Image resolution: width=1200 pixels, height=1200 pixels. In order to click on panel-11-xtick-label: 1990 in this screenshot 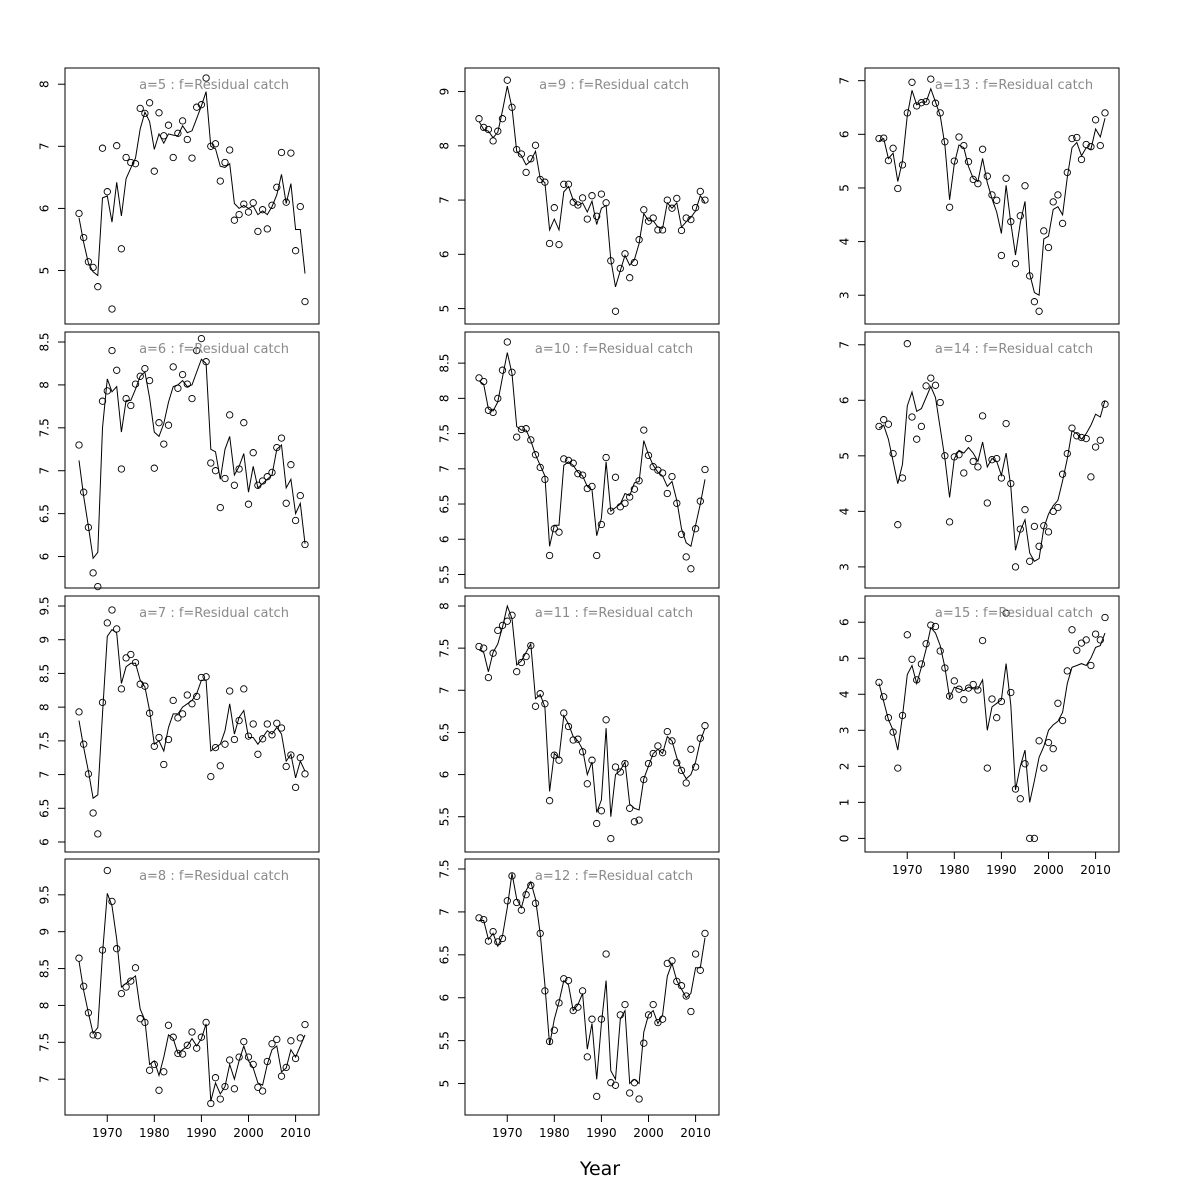, I will do `click(601, 1133)`.